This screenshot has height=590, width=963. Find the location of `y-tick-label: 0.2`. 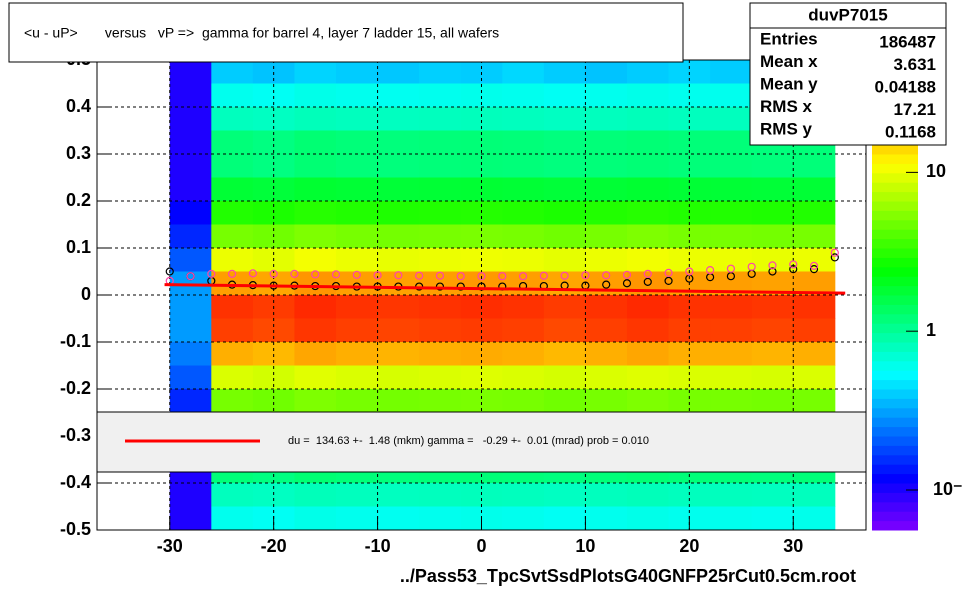

y-tick-label: 0.2 is located at coordinates (78, 200).